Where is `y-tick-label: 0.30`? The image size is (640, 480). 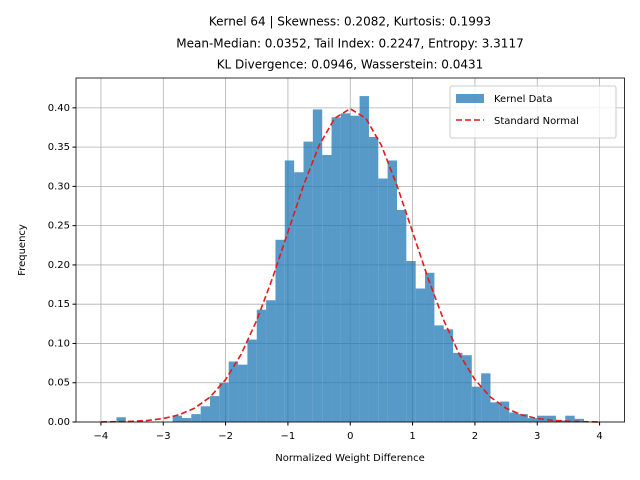
y-tick-label: 0.30 is located at coordinates (59, 186).